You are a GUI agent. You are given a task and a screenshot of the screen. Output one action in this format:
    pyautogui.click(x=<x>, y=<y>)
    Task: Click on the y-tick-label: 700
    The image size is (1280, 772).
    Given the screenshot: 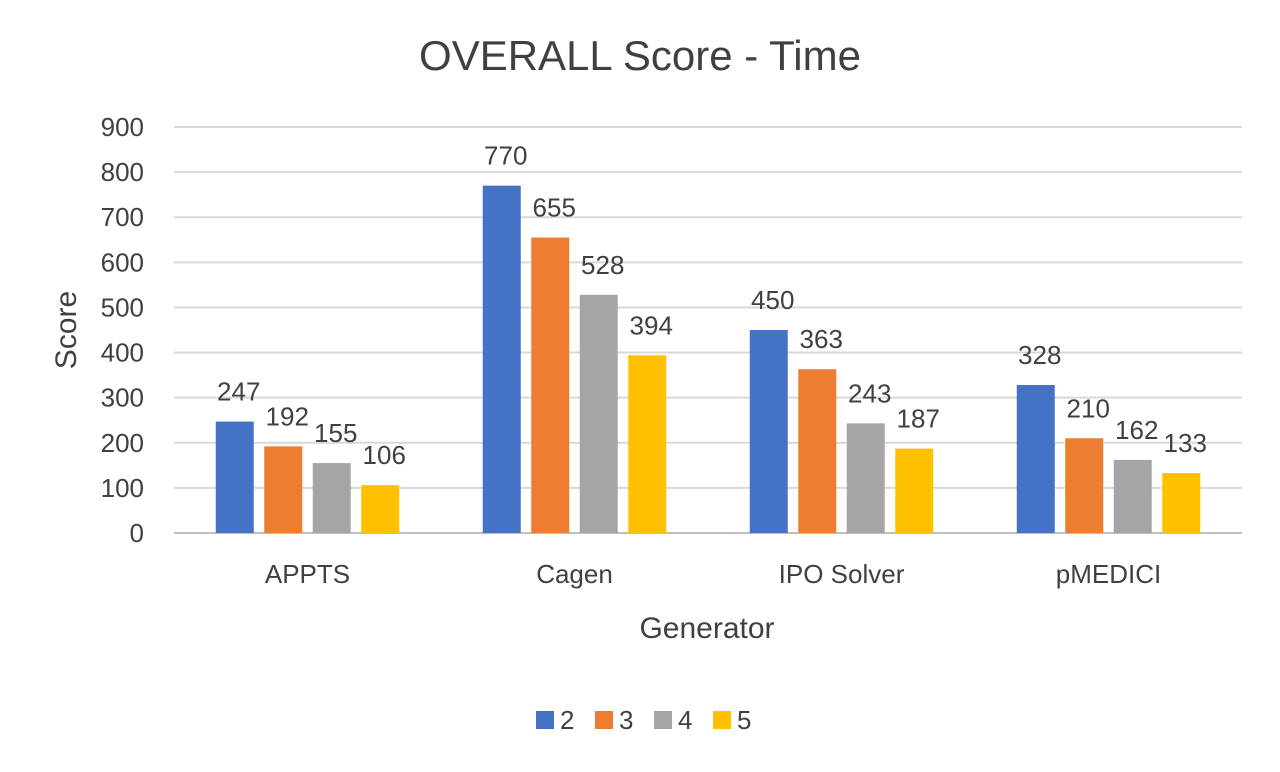 What is the action you would take?
    pyautogui.click(x=122, y=217)
    